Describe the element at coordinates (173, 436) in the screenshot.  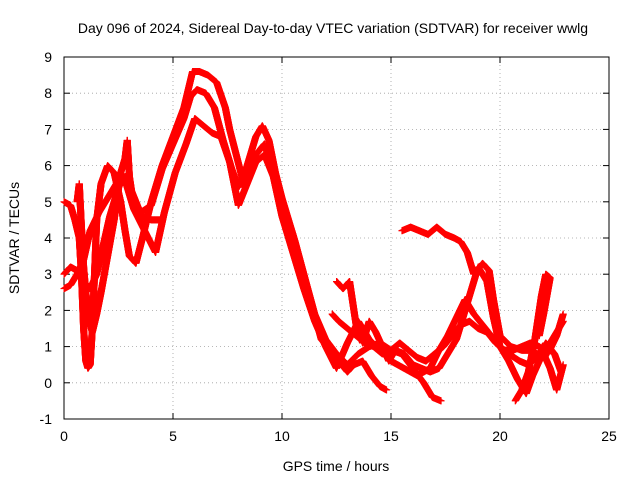
I see `x-tick-label: 5` at that location.